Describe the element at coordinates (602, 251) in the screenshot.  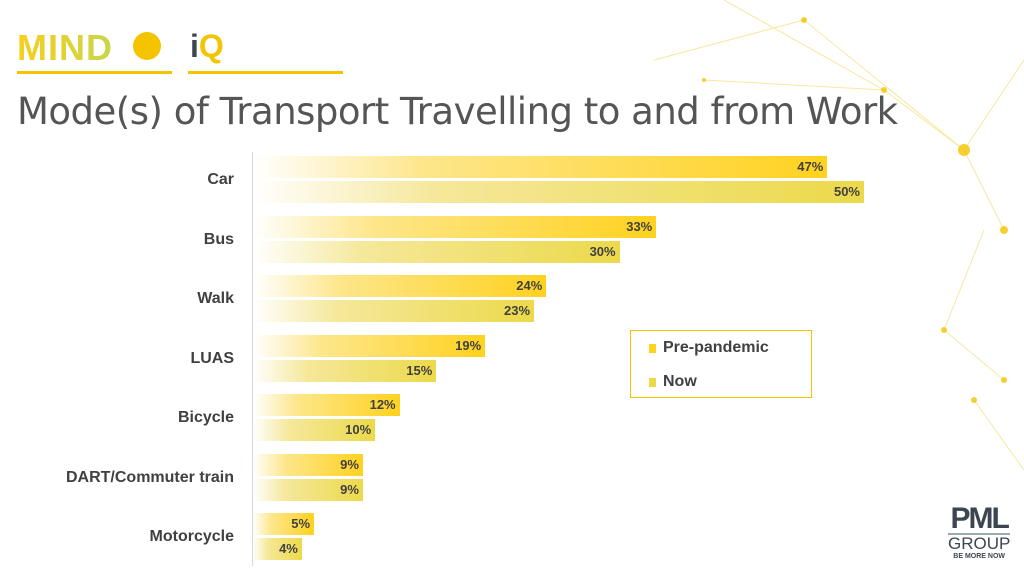
I see `data-label: 30%` at that location.